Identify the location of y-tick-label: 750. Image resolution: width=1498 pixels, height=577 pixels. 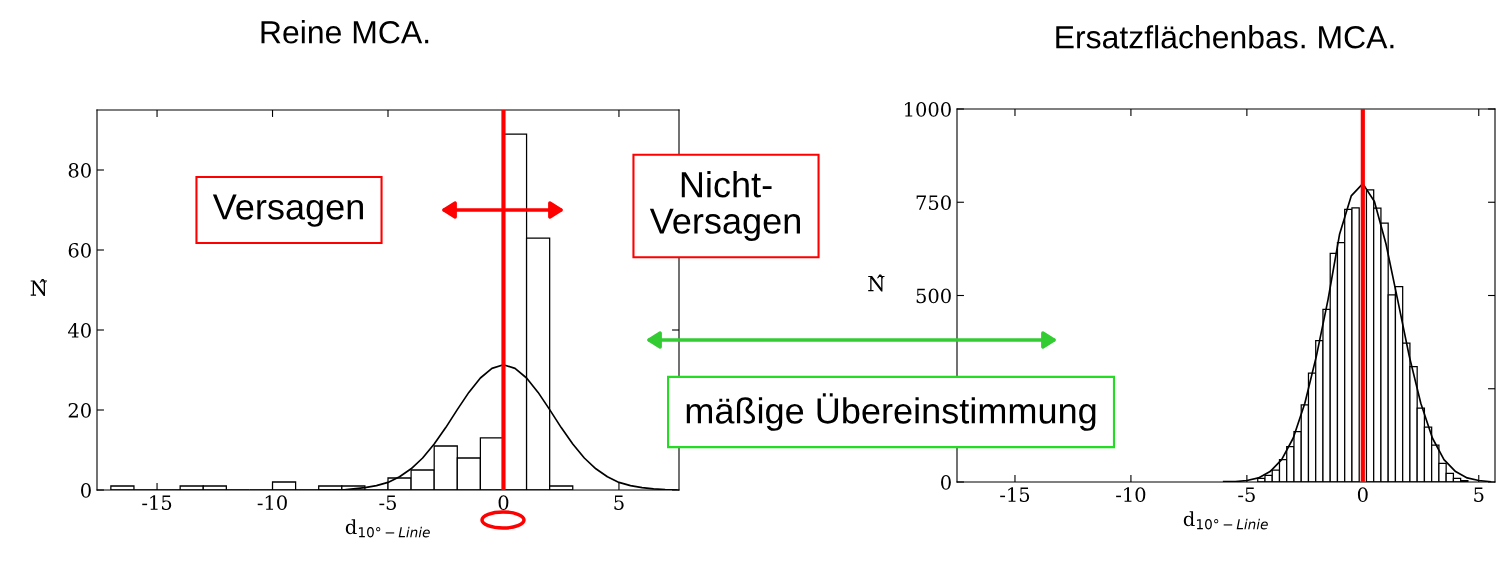
(933, 202).